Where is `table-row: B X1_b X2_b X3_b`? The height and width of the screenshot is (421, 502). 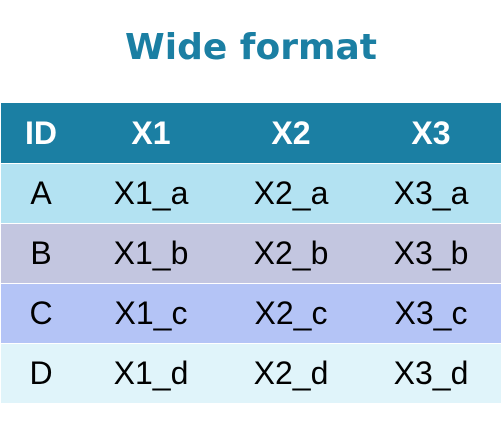 table-row: B X1_b X2_b X3_b is located at coordinates (251, 254).